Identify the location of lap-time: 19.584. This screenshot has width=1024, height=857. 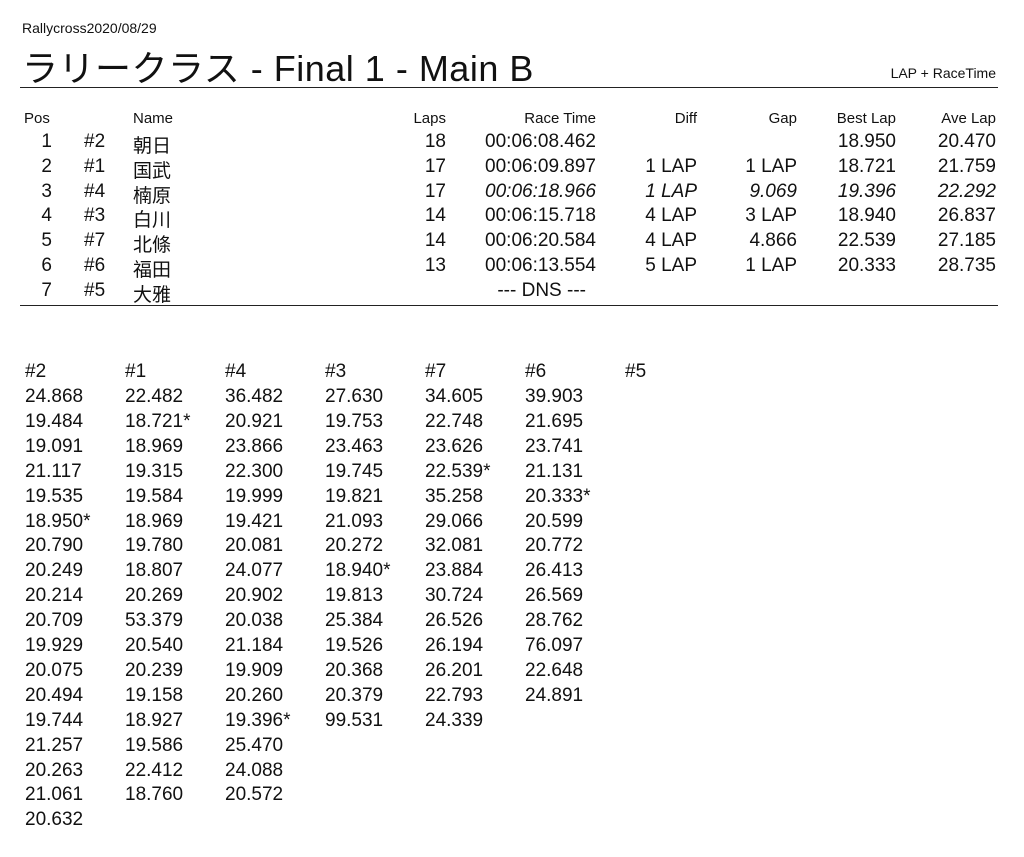
(154, 496).